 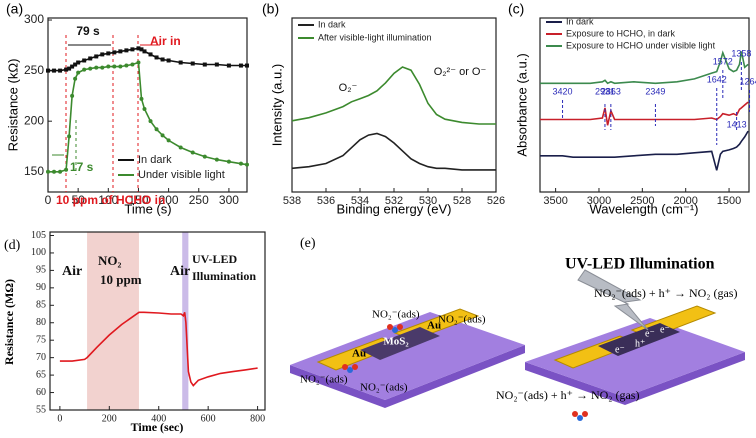 I want to click on molecule-icons, so click(x=465, y=372).